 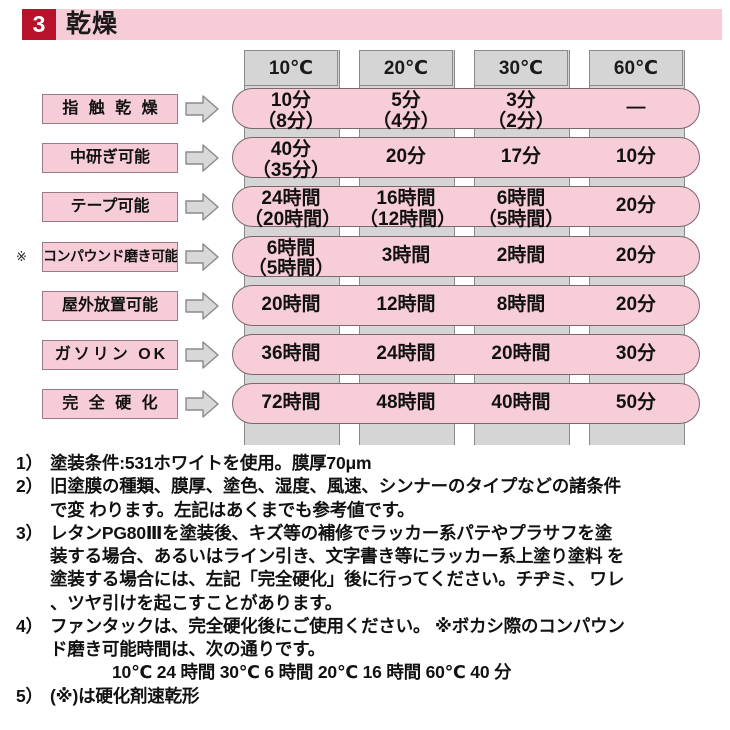 I want to click on column-header-60c: 60℃, so click(x=636, y=68).